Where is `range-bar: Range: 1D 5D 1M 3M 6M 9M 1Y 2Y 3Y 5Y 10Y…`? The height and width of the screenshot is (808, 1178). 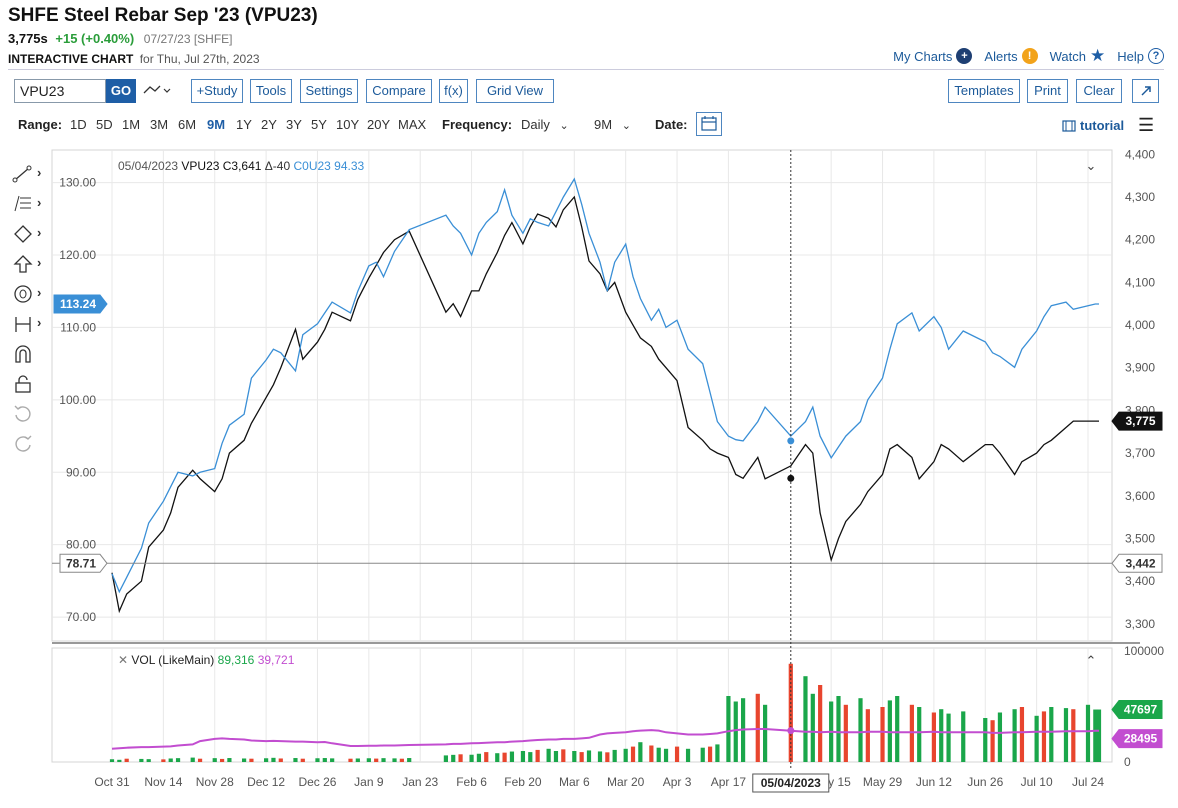 range-bar: Range: 1D 5D 1M 3M 6M 9M 1Y 2Y 3Y 5Y 10Y… is located at coordinates (593, 124).